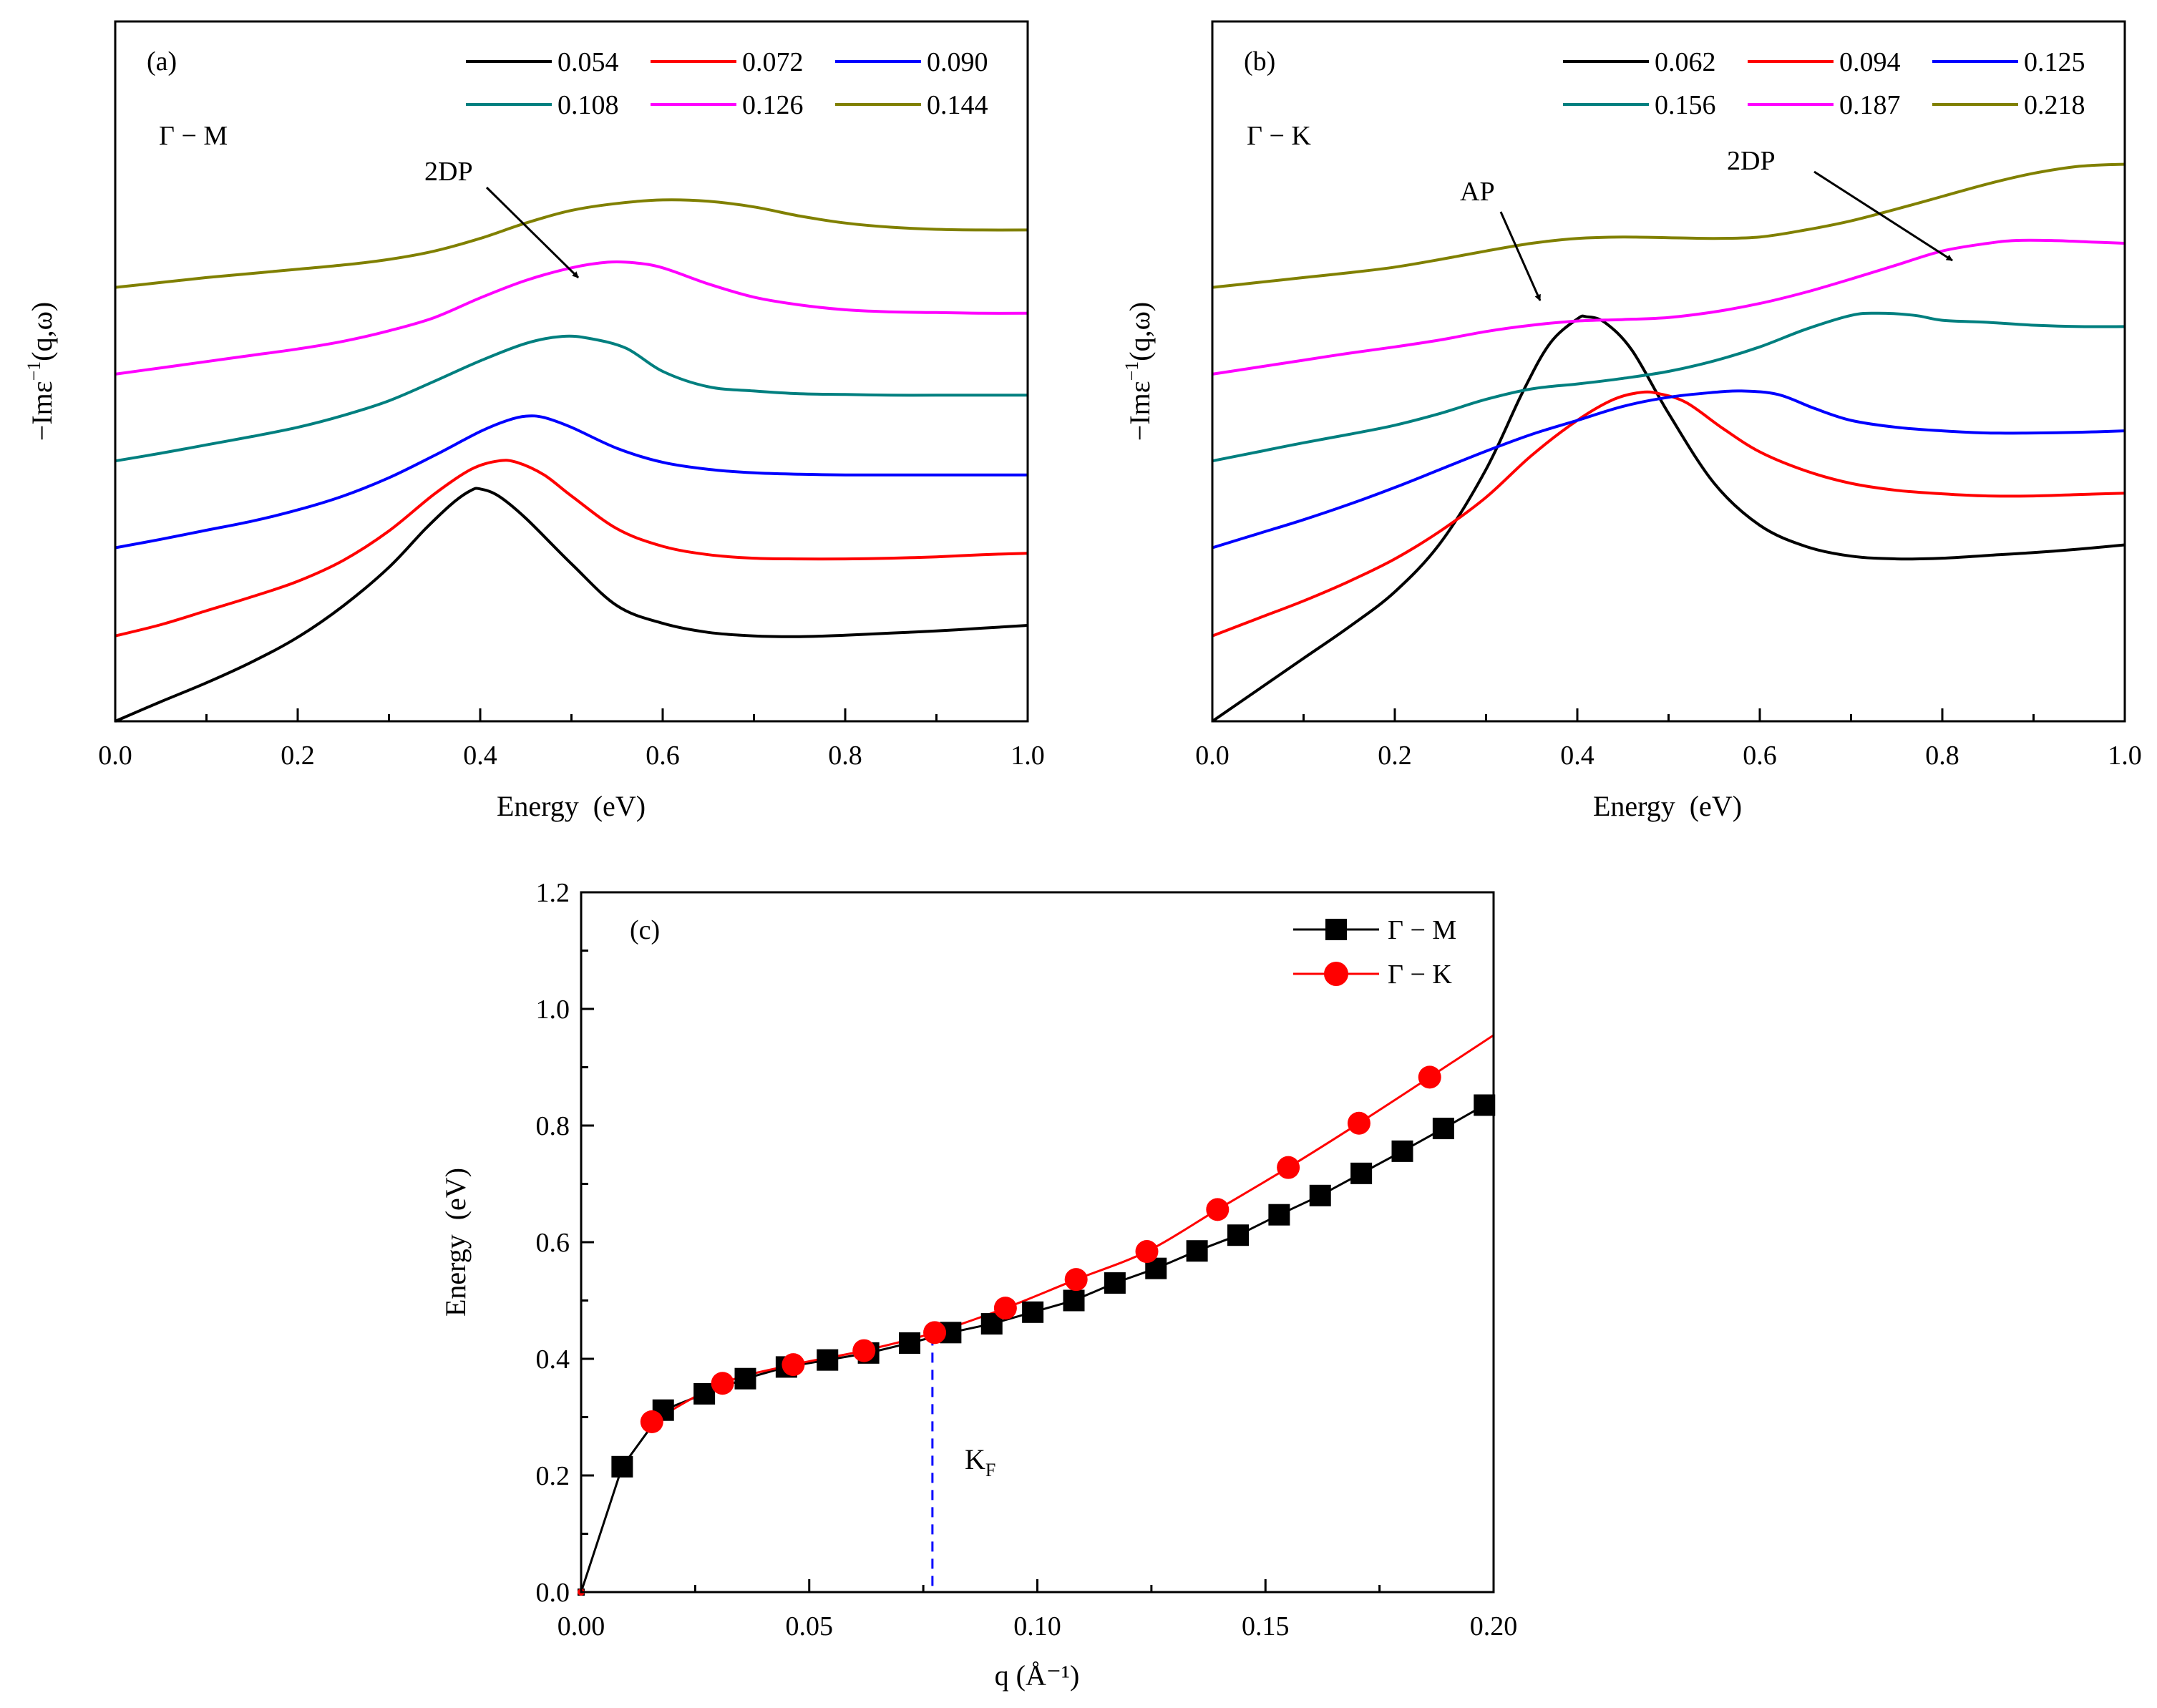 This screenshot has height=1708, width=2157. Describe the element at coordinates (1752, 161) in the screenshot. I see `panel-b-annotation-2dp: 2DP` at that location.